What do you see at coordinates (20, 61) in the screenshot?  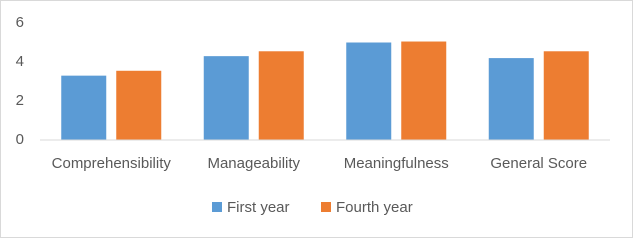 I see `y-tick-label: 4` at bounding box center [20, 61].